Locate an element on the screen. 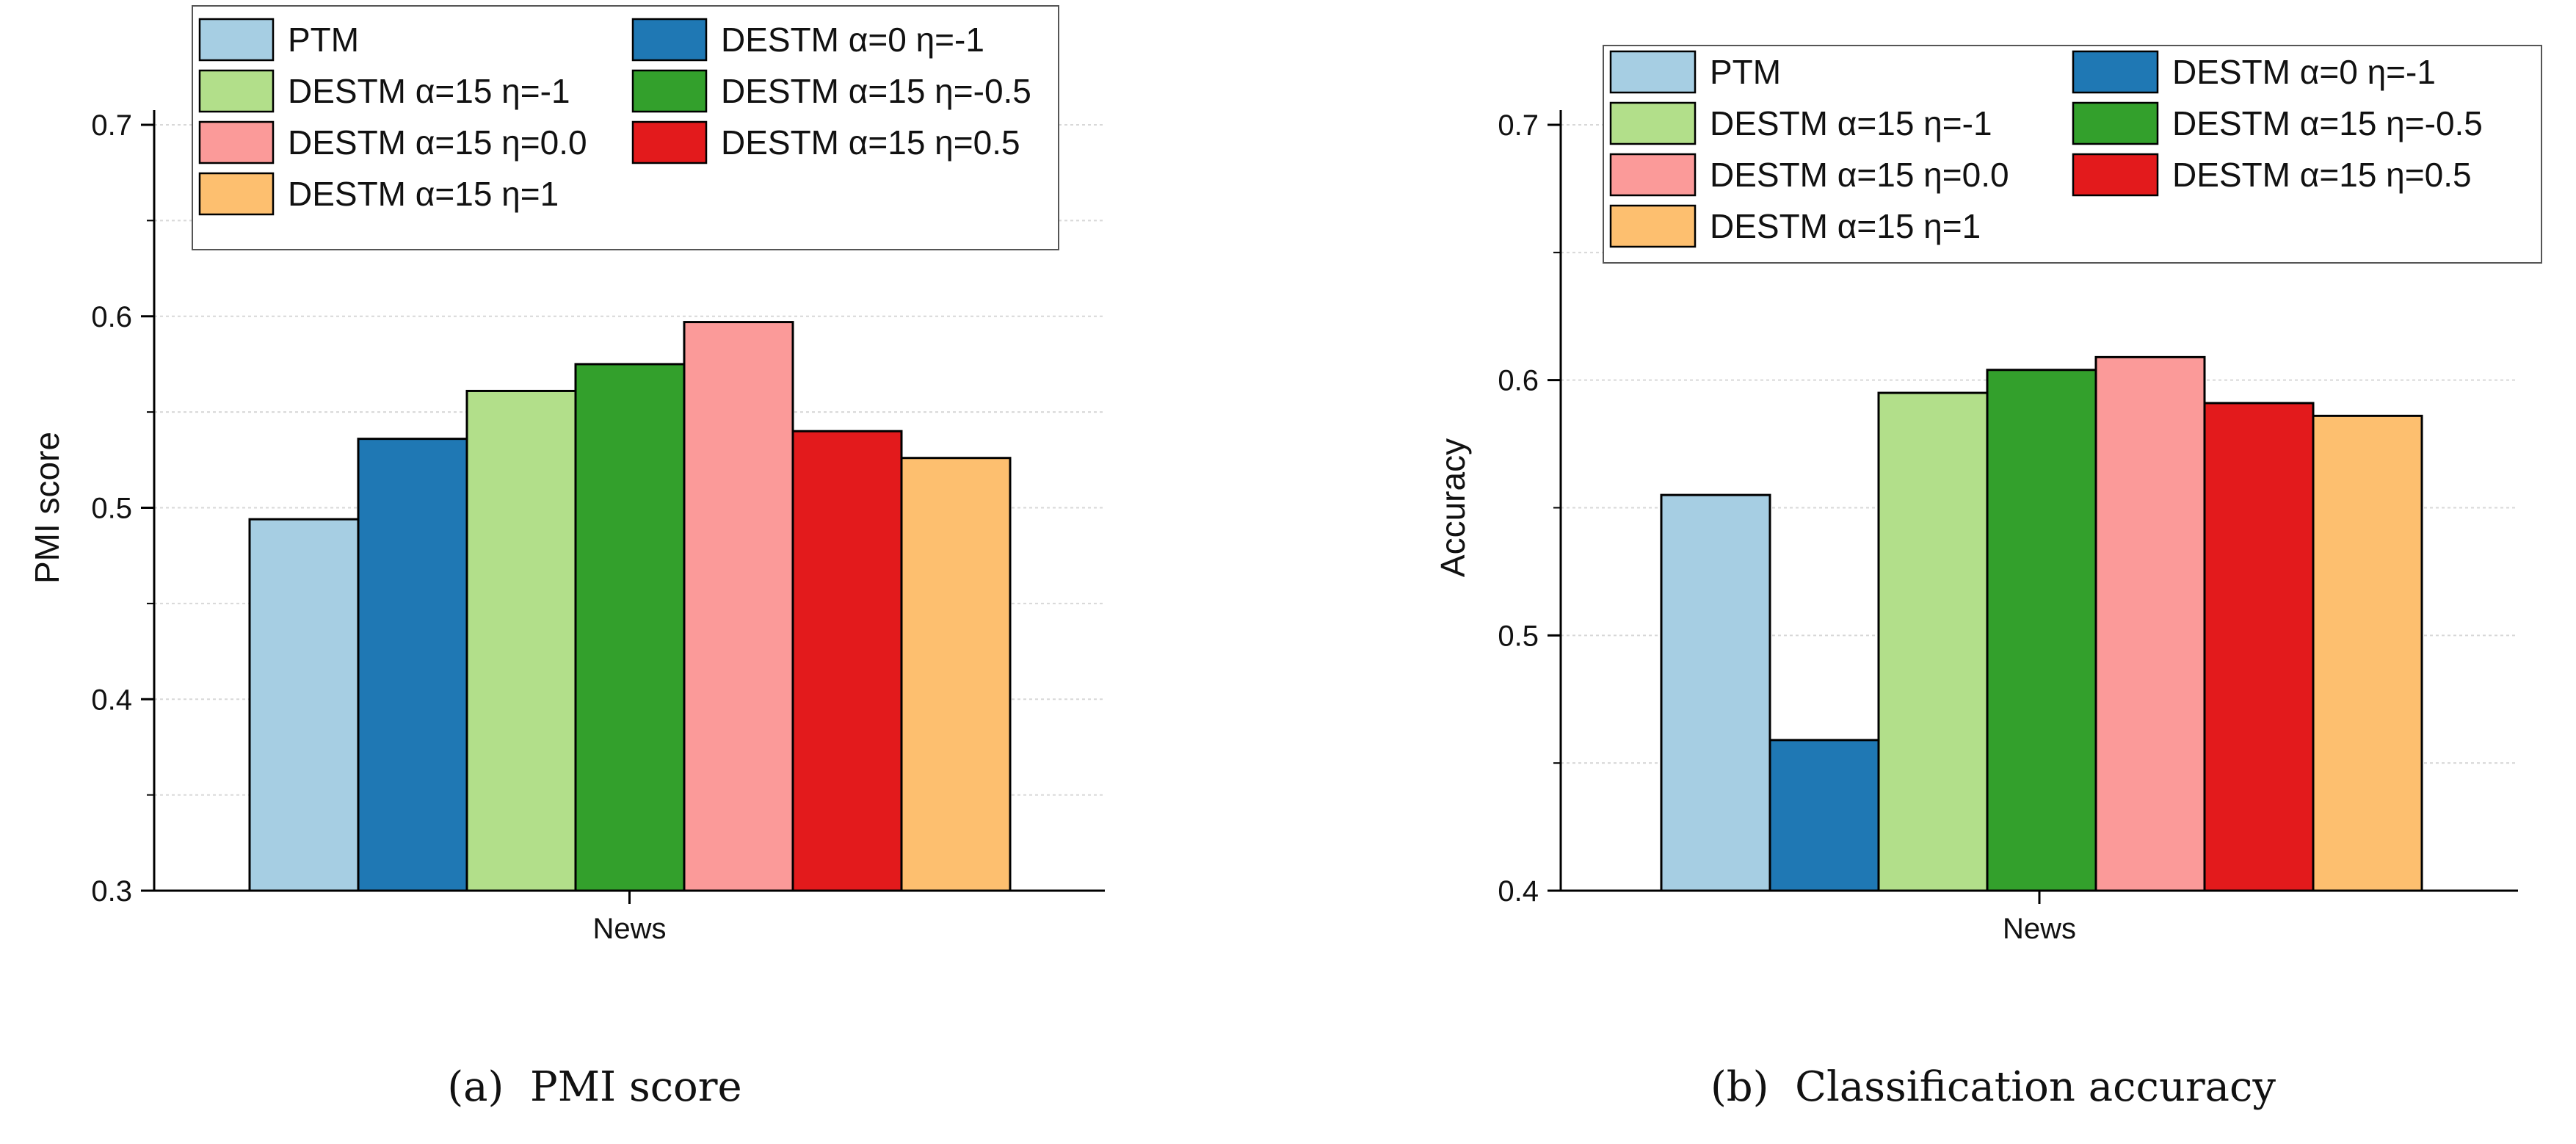  caption-b: (b) Classification accuracy is located at coordinates (1993, 1087).